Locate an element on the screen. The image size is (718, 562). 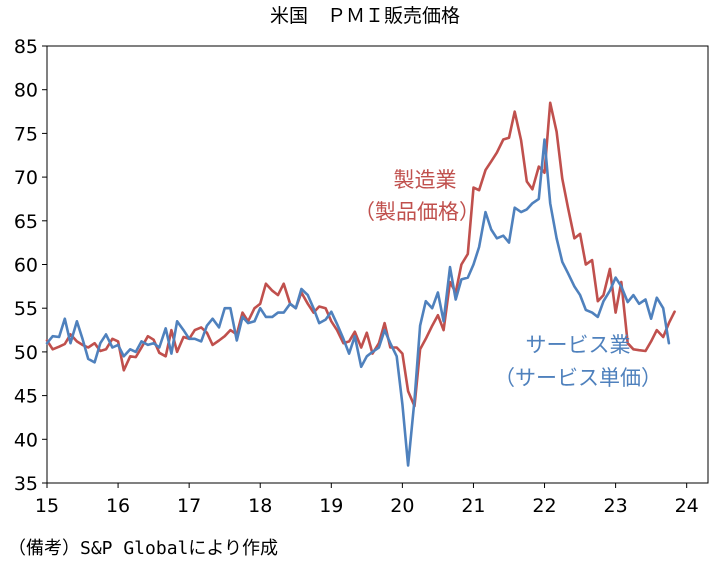
x-tick-label: 15 is located at coordinates (47, 506).